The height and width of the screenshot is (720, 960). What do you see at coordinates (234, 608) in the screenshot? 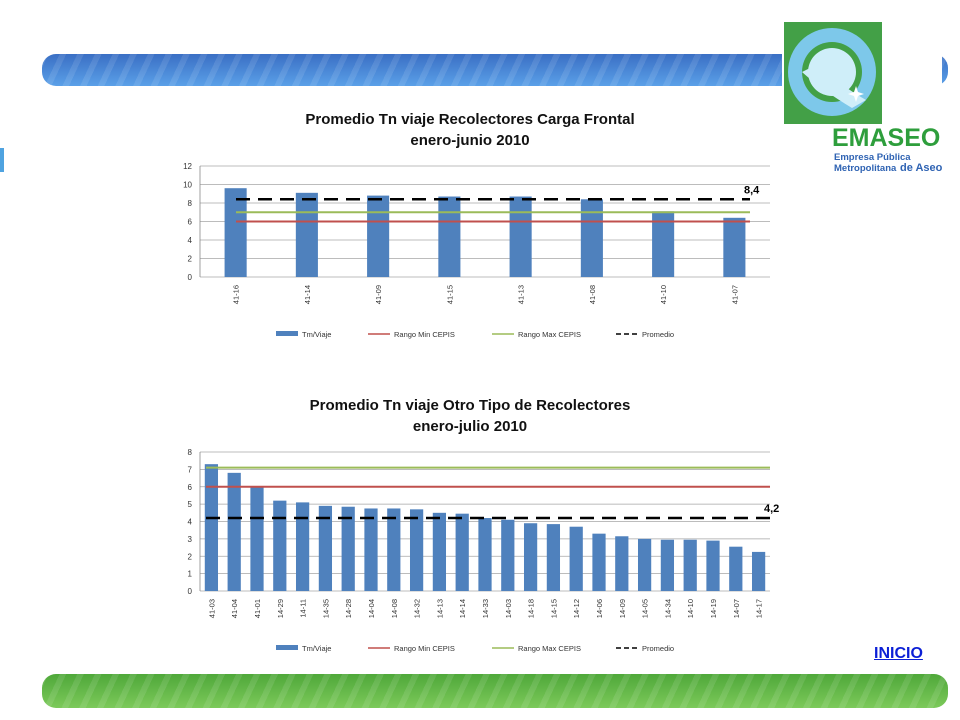
I see `x-tick-label: 41-04` at bounding box center [234, 608].